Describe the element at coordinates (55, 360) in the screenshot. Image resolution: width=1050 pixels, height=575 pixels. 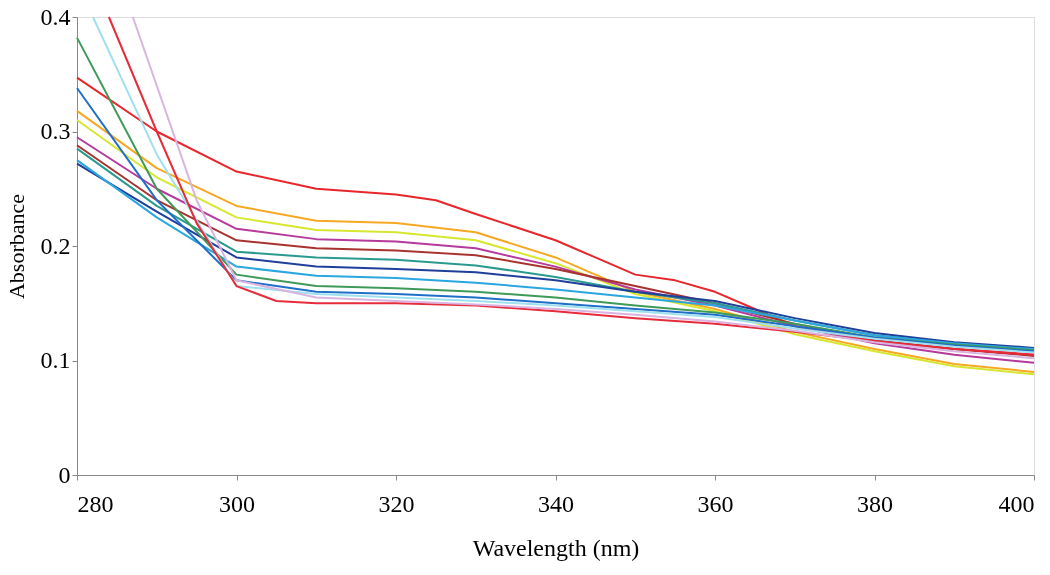
I see `y-tick-label: 0.1` at that location.